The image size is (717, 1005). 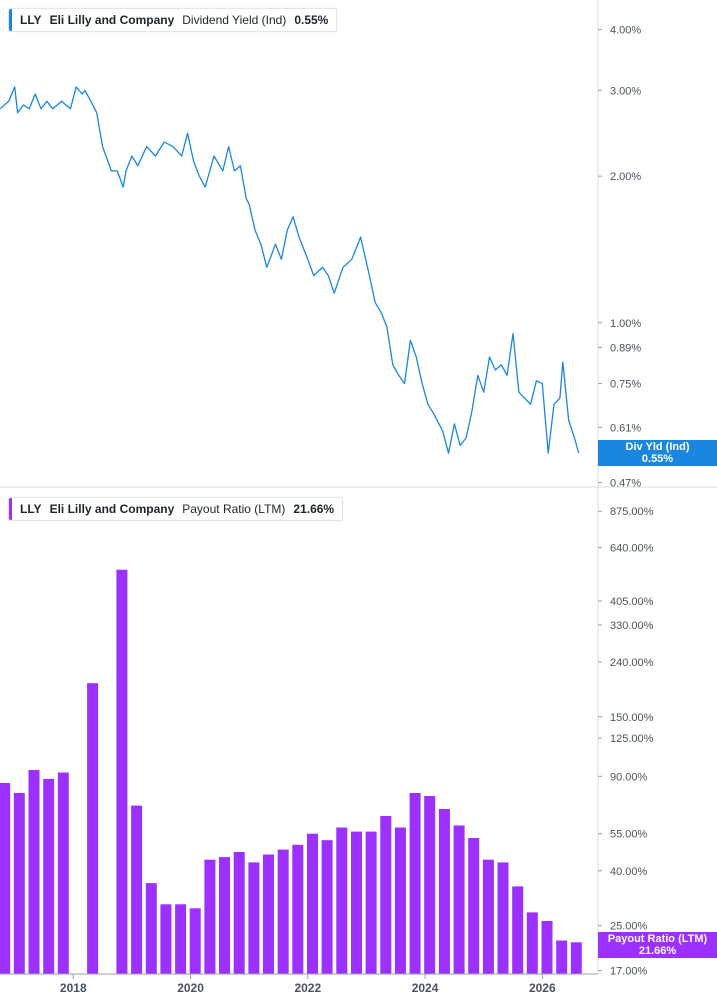 I want to click on dividend-value-tag: Div Yld (Ind) 0.55%, so click(x=657, y=453).